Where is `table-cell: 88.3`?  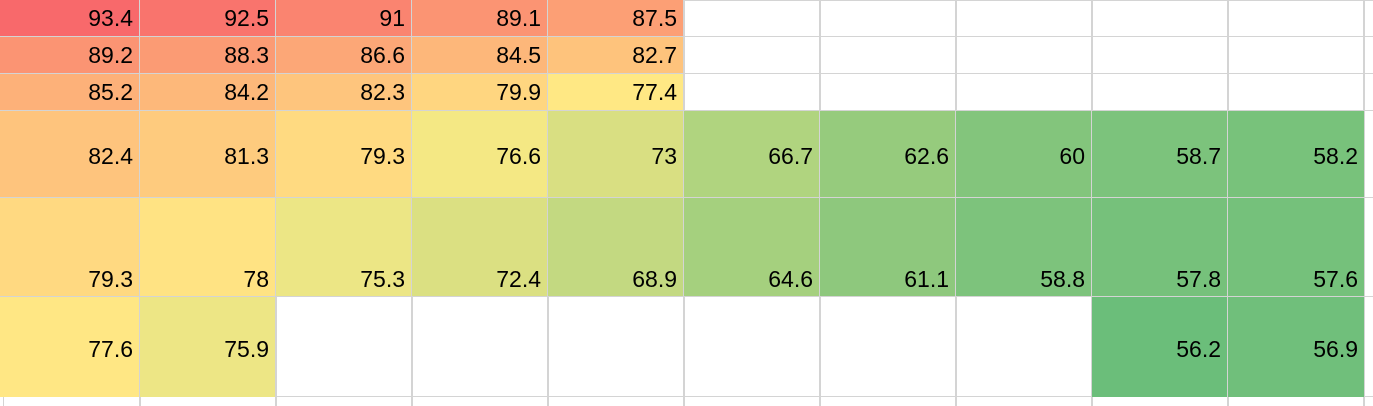
table-cell: 88.3 is located at coordinates (207, 55).